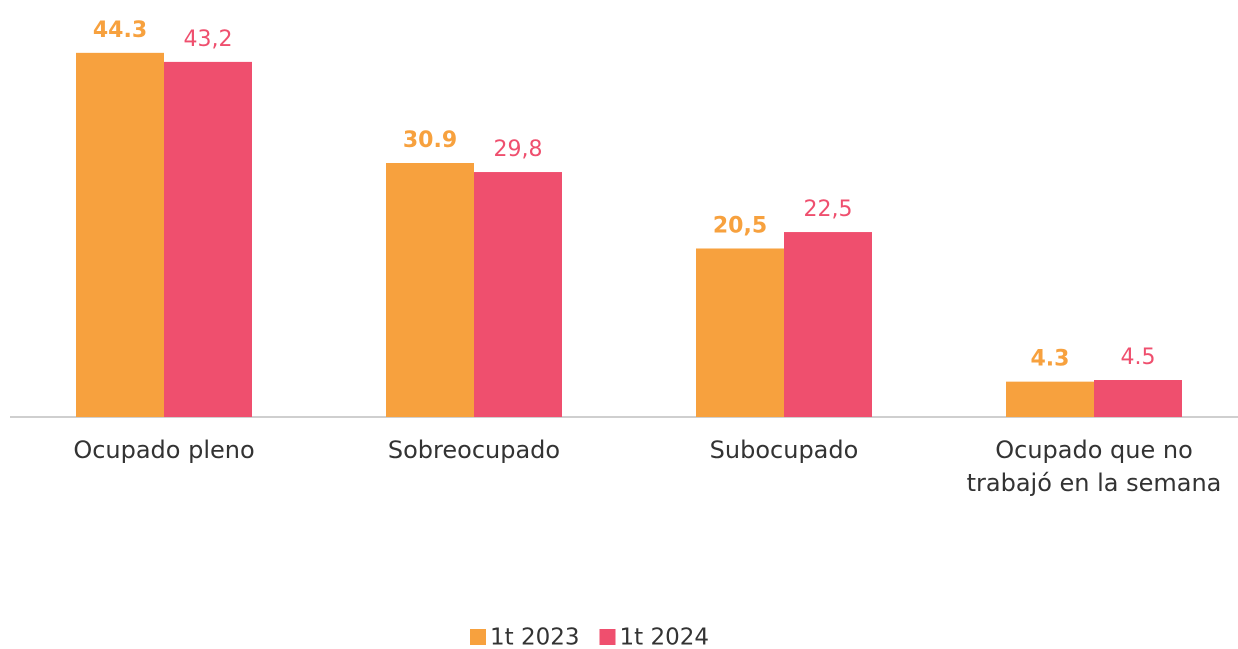  Describe the element at coordinates (1094, 466) in the screenshot. I see `x-tick-label: Ocupado que no trabajó en la semana` at that location.